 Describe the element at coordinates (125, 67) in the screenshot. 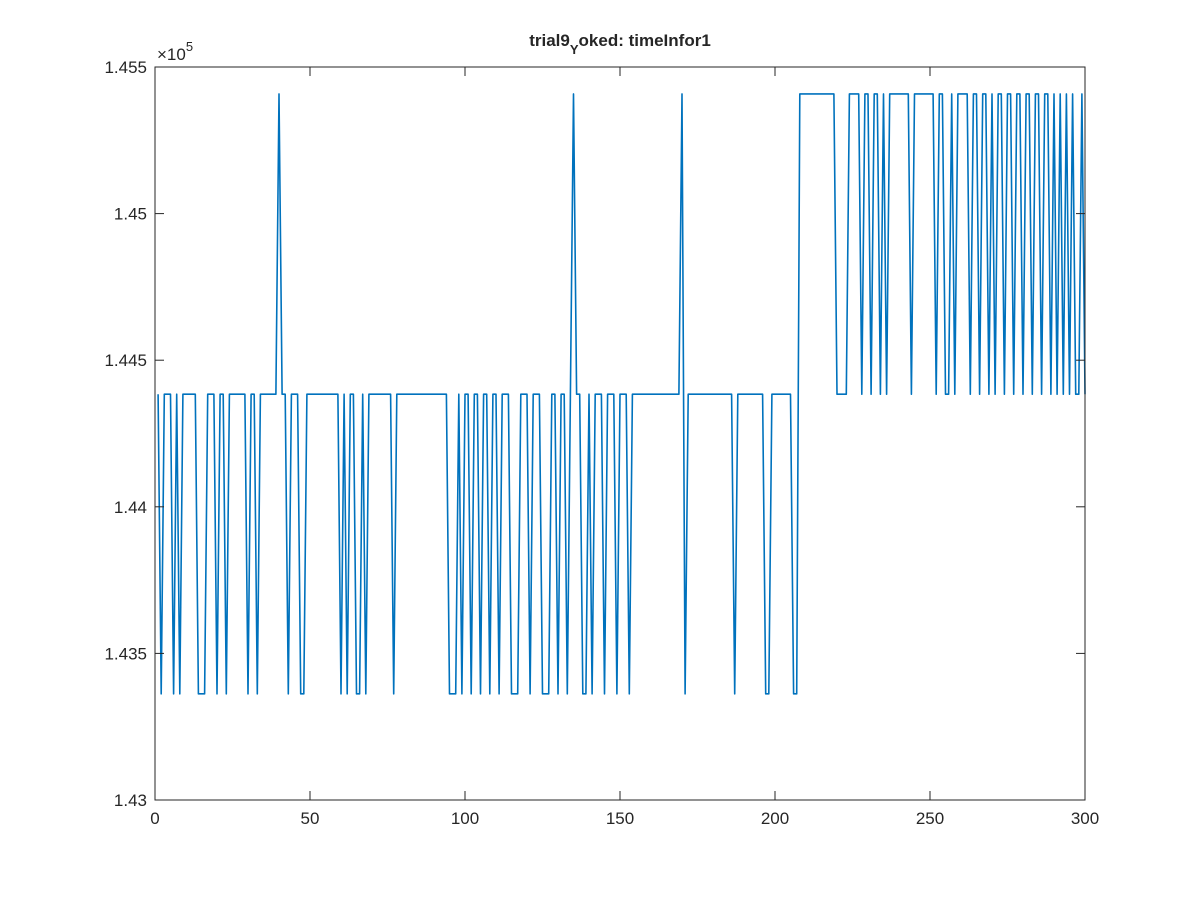

I see `y-tick-label: 1.455` at that location.